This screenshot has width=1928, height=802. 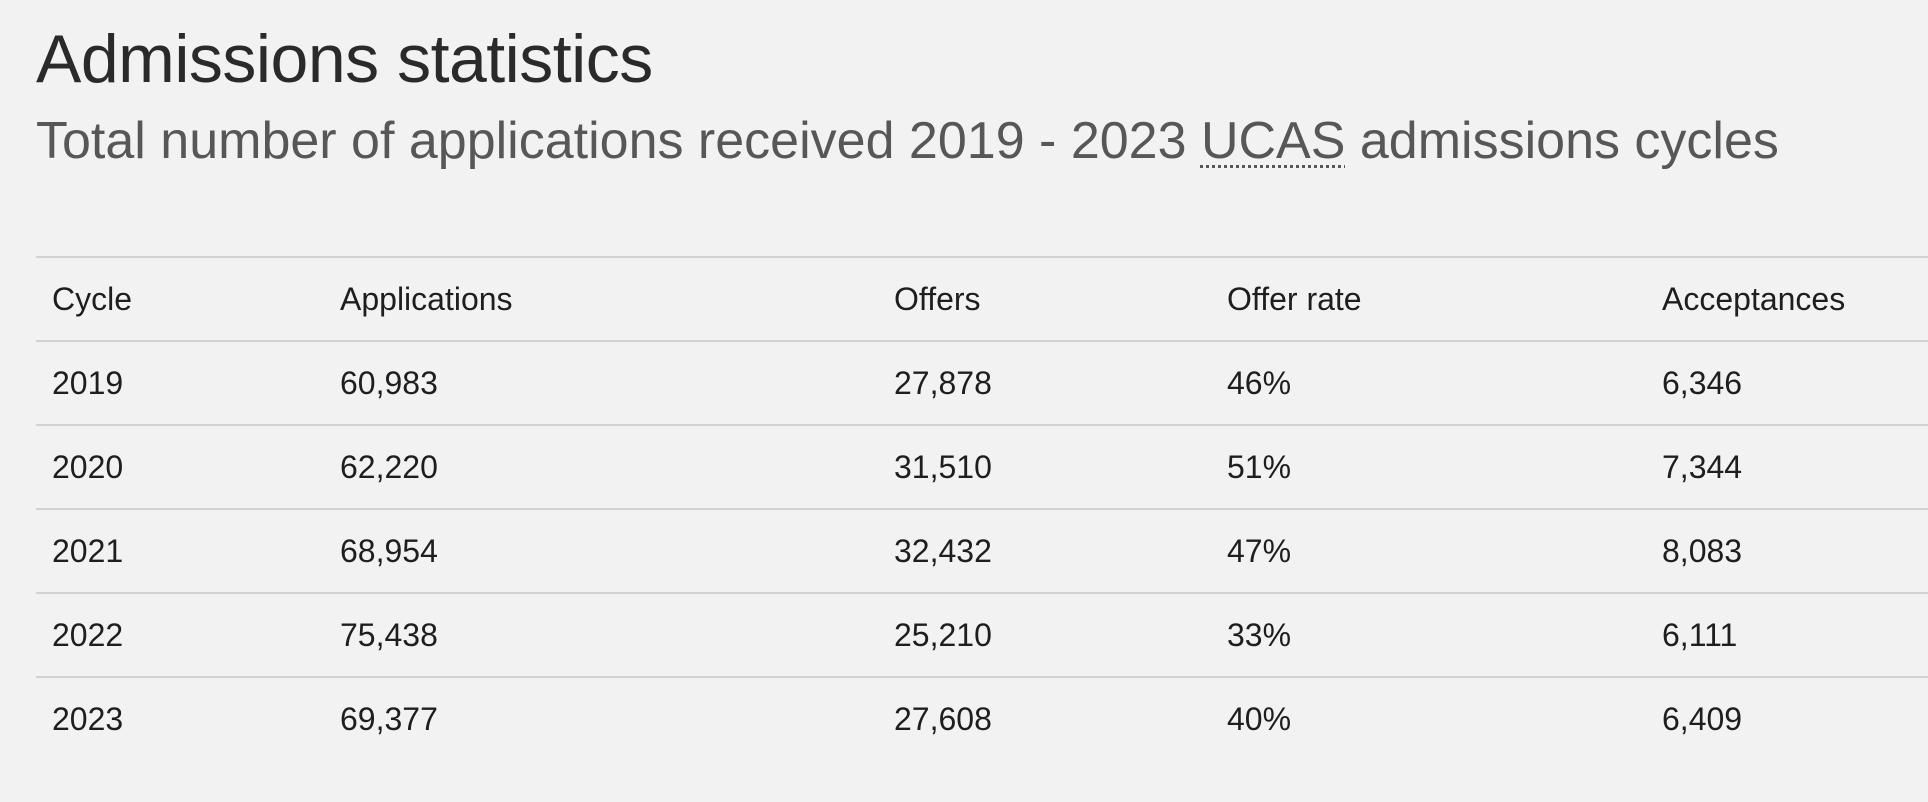 I want to click on cell-acceptances: 6,346, so click(x=1787, y=382).